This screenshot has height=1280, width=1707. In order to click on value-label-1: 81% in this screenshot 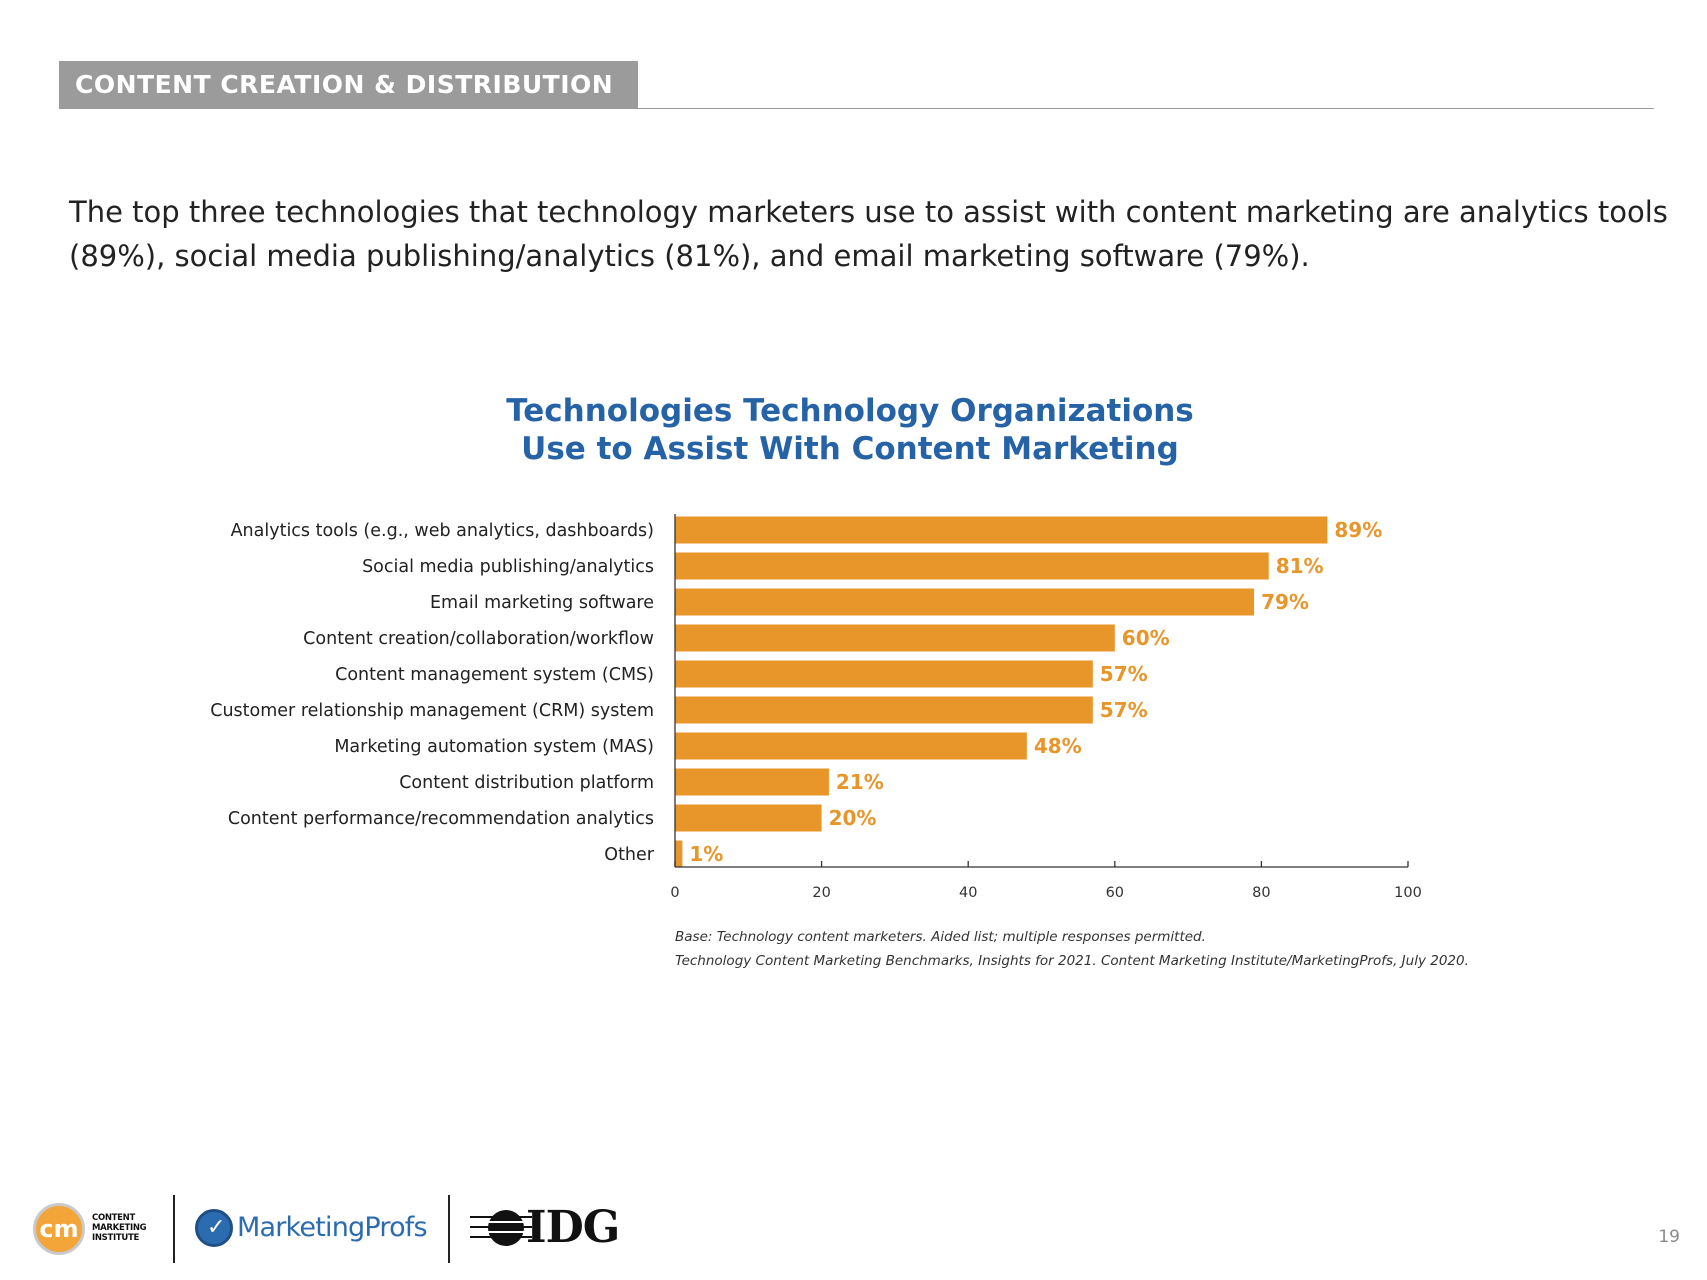, I will do `click(1300, 566)`.